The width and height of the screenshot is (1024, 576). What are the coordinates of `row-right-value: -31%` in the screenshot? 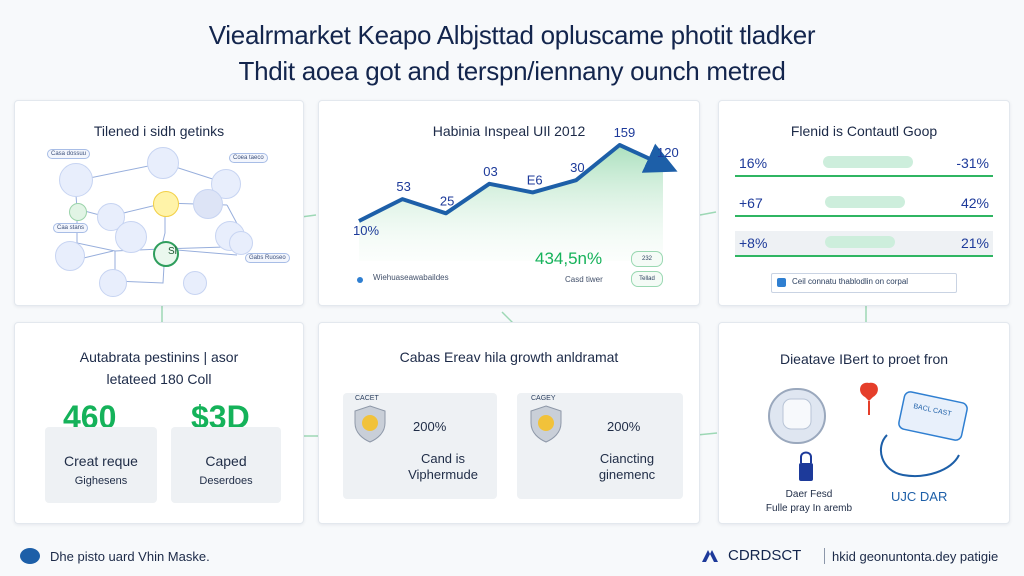 It's located at (972, 163).